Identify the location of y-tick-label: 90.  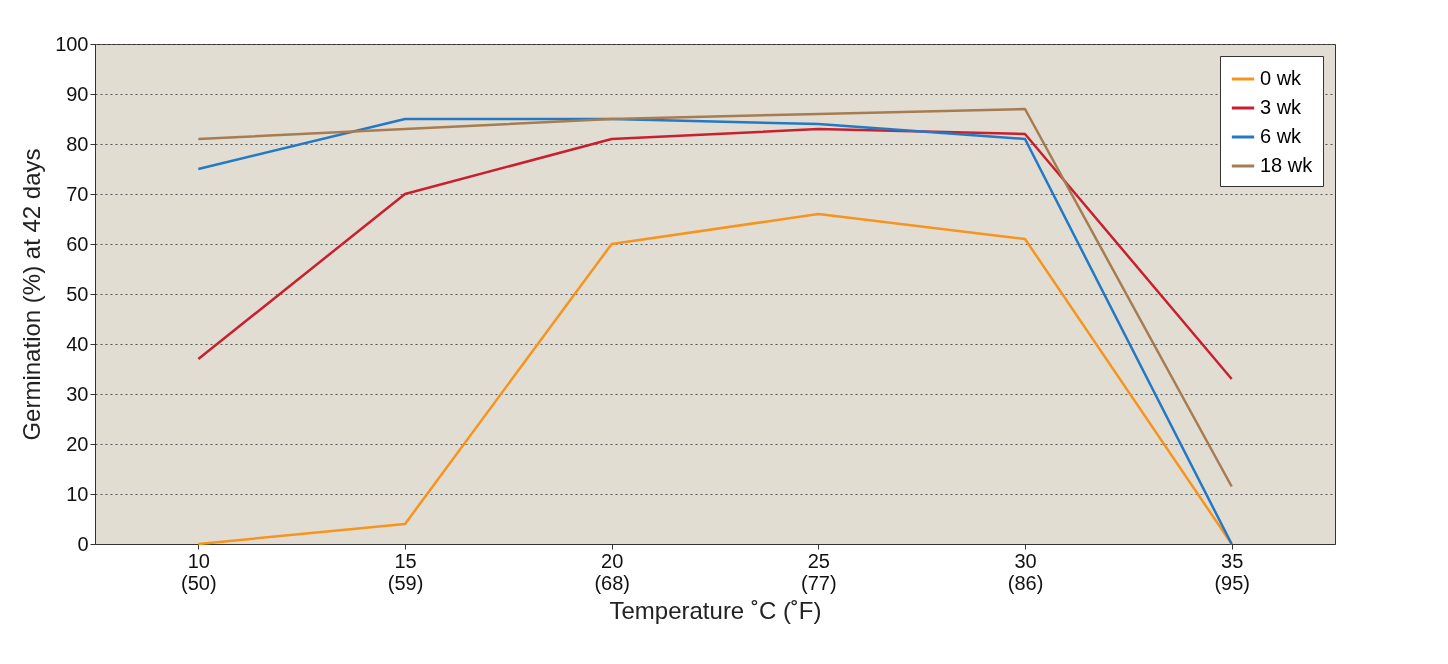
(77, 93).